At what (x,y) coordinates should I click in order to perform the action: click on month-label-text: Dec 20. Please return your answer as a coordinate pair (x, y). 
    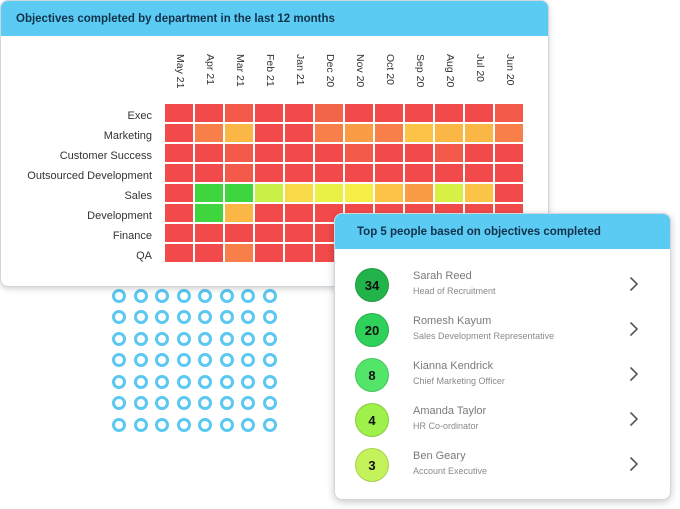
    Looking at the image, I should click on (330, 71).